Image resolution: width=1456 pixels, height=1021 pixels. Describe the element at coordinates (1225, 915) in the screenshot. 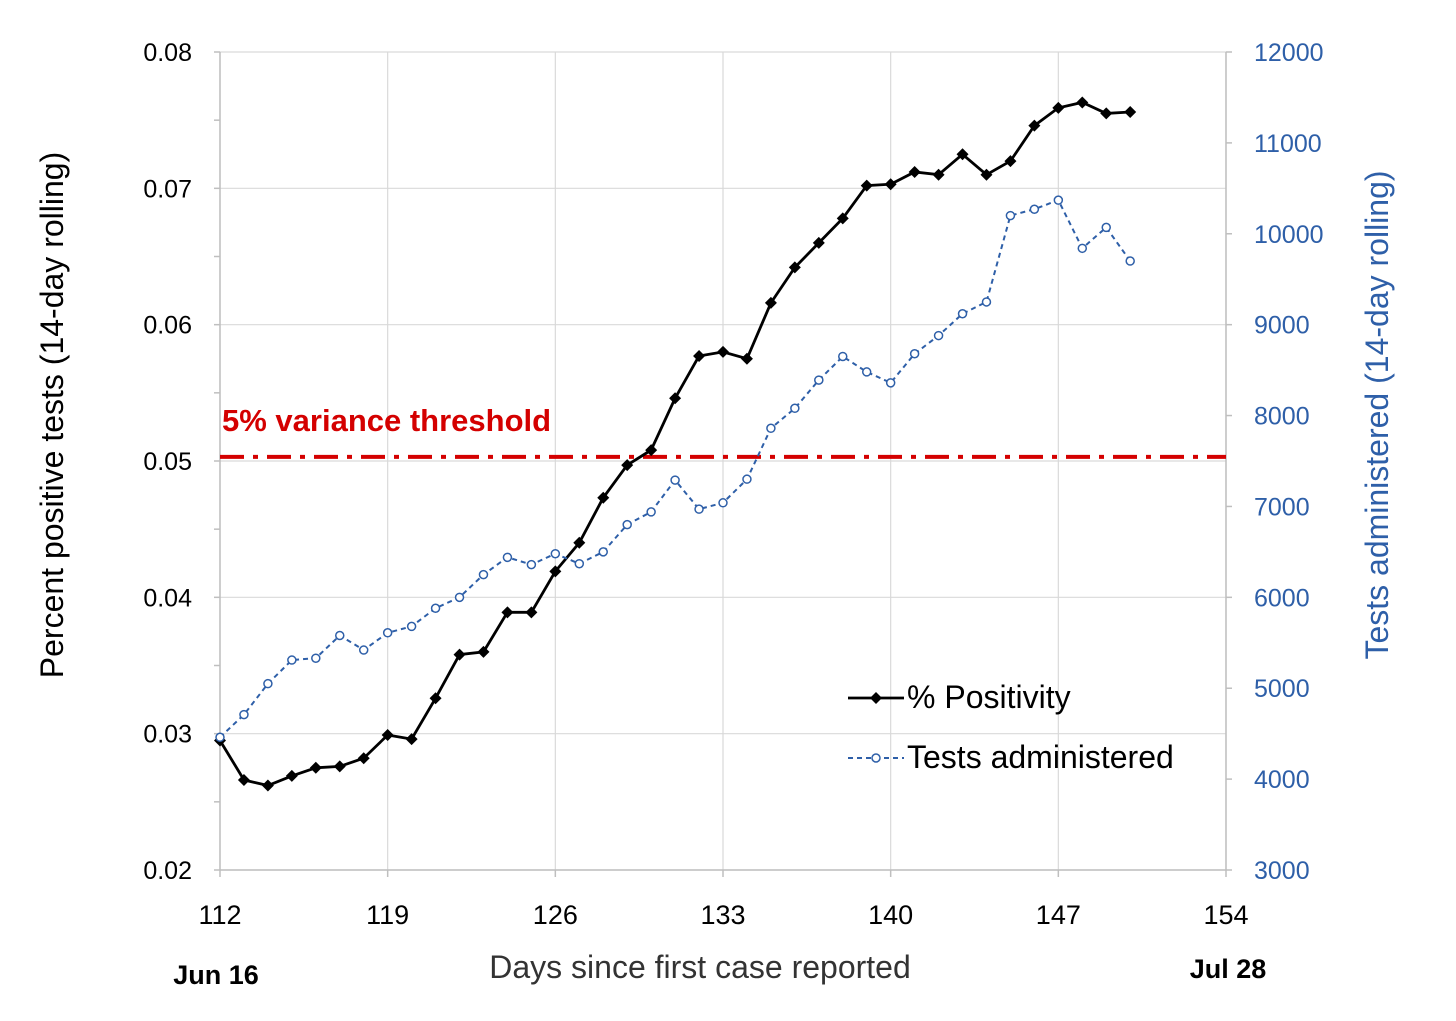

I see `x-tick-label: 154` at that location.